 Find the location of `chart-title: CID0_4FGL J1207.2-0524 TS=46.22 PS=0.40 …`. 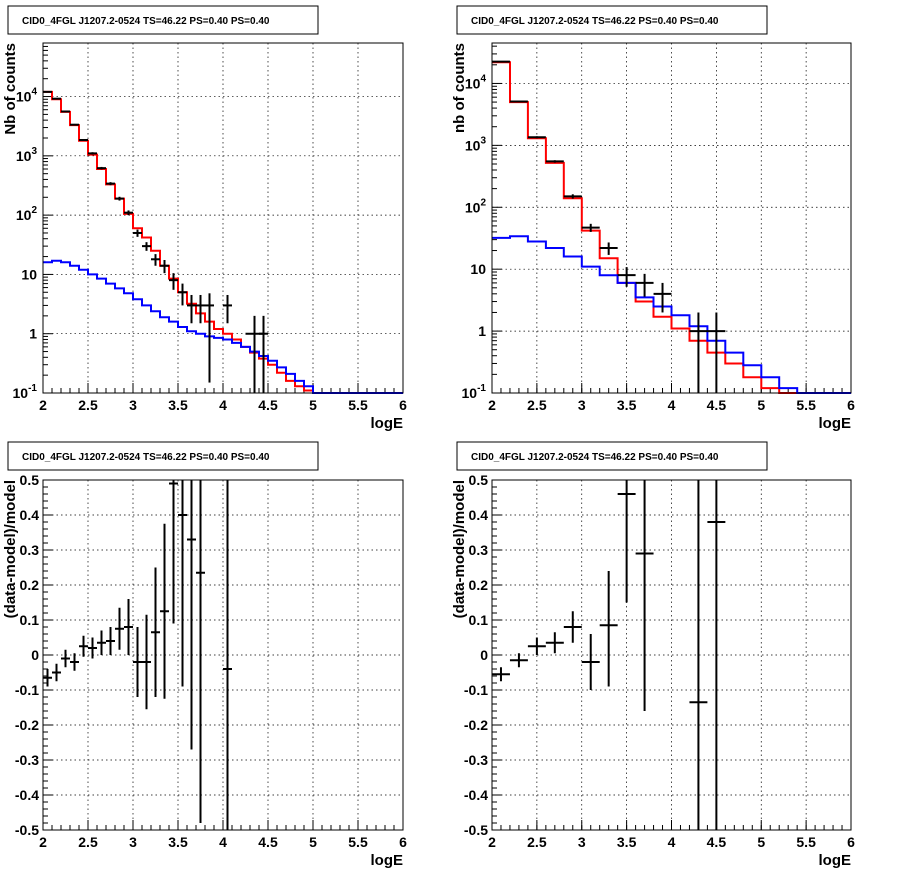

chart-title: CID0_4FGL J1207.2-0524 TS=46.22 PS=0.40 … is located at coordinates (595, 457).